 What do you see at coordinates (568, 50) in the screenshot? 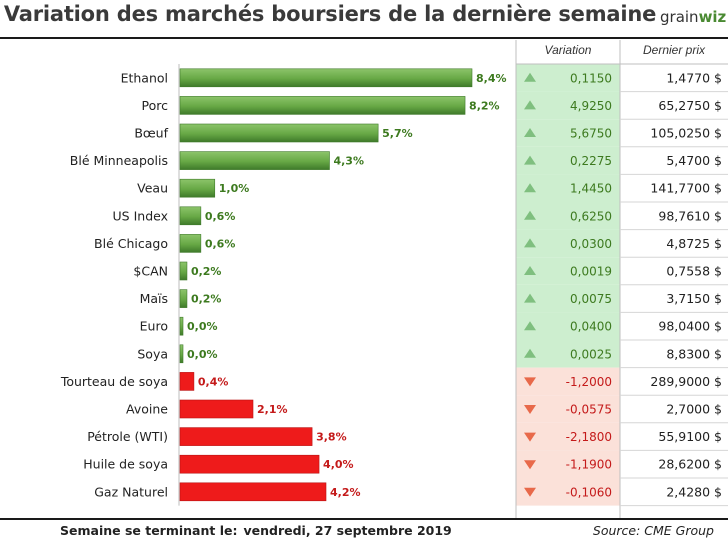
I see `variation-column-header: Variation` at bounding box center [568, 50].